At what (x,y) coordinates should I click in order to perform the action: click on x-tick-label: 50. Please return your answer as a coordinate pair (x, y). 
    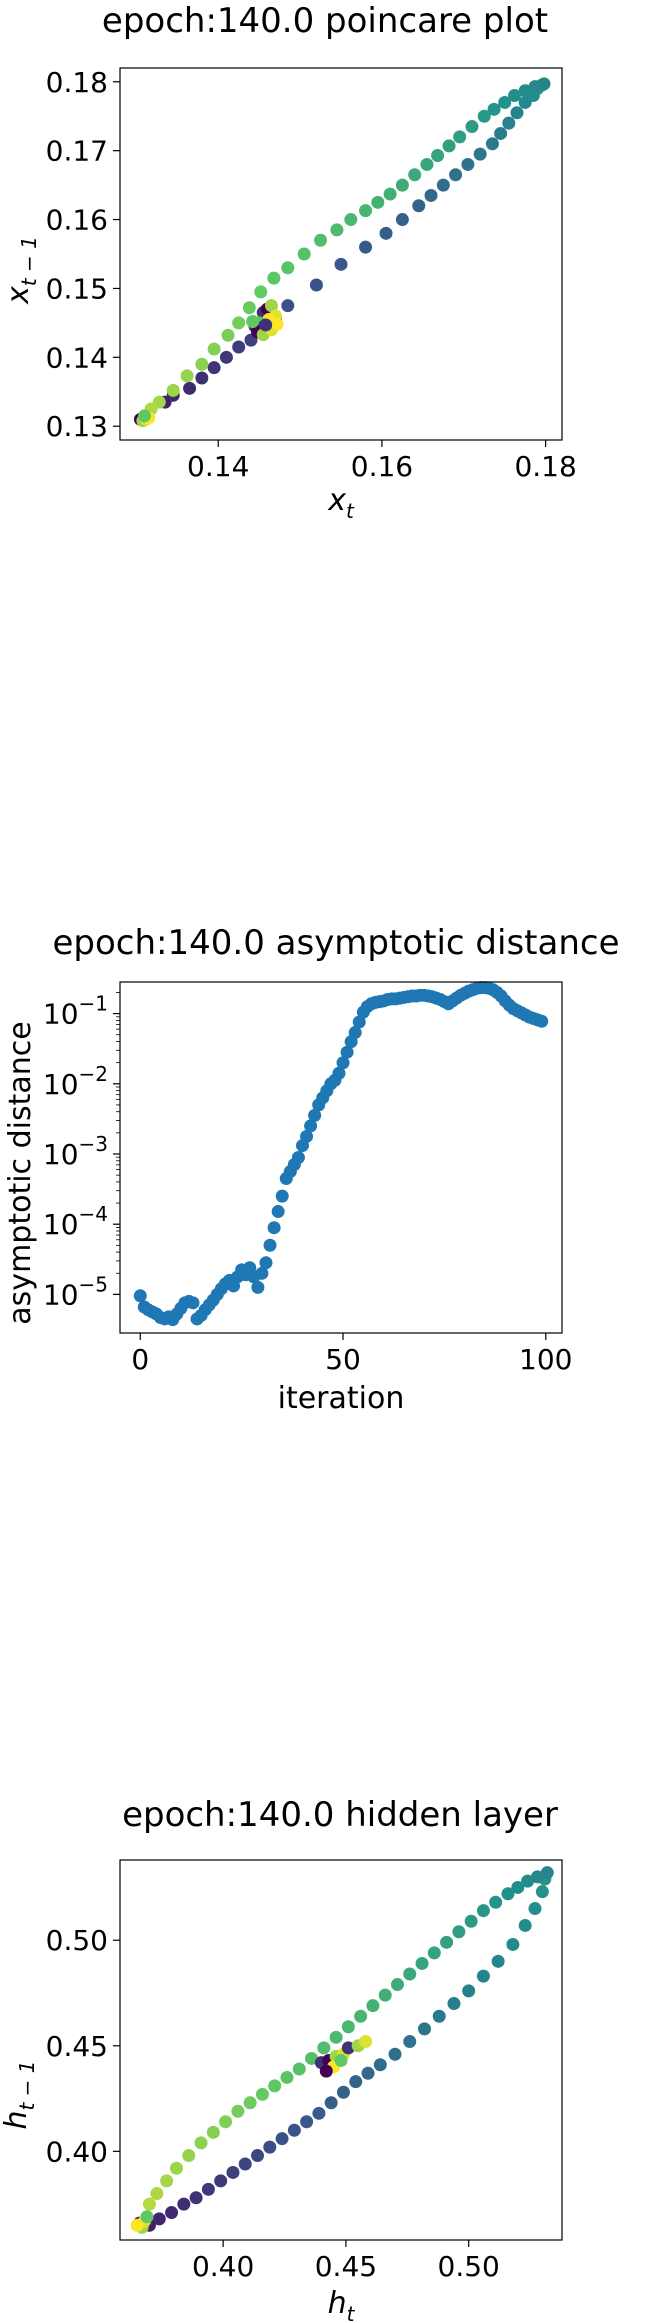
    Looking at the image, I should click on (343, 1359).